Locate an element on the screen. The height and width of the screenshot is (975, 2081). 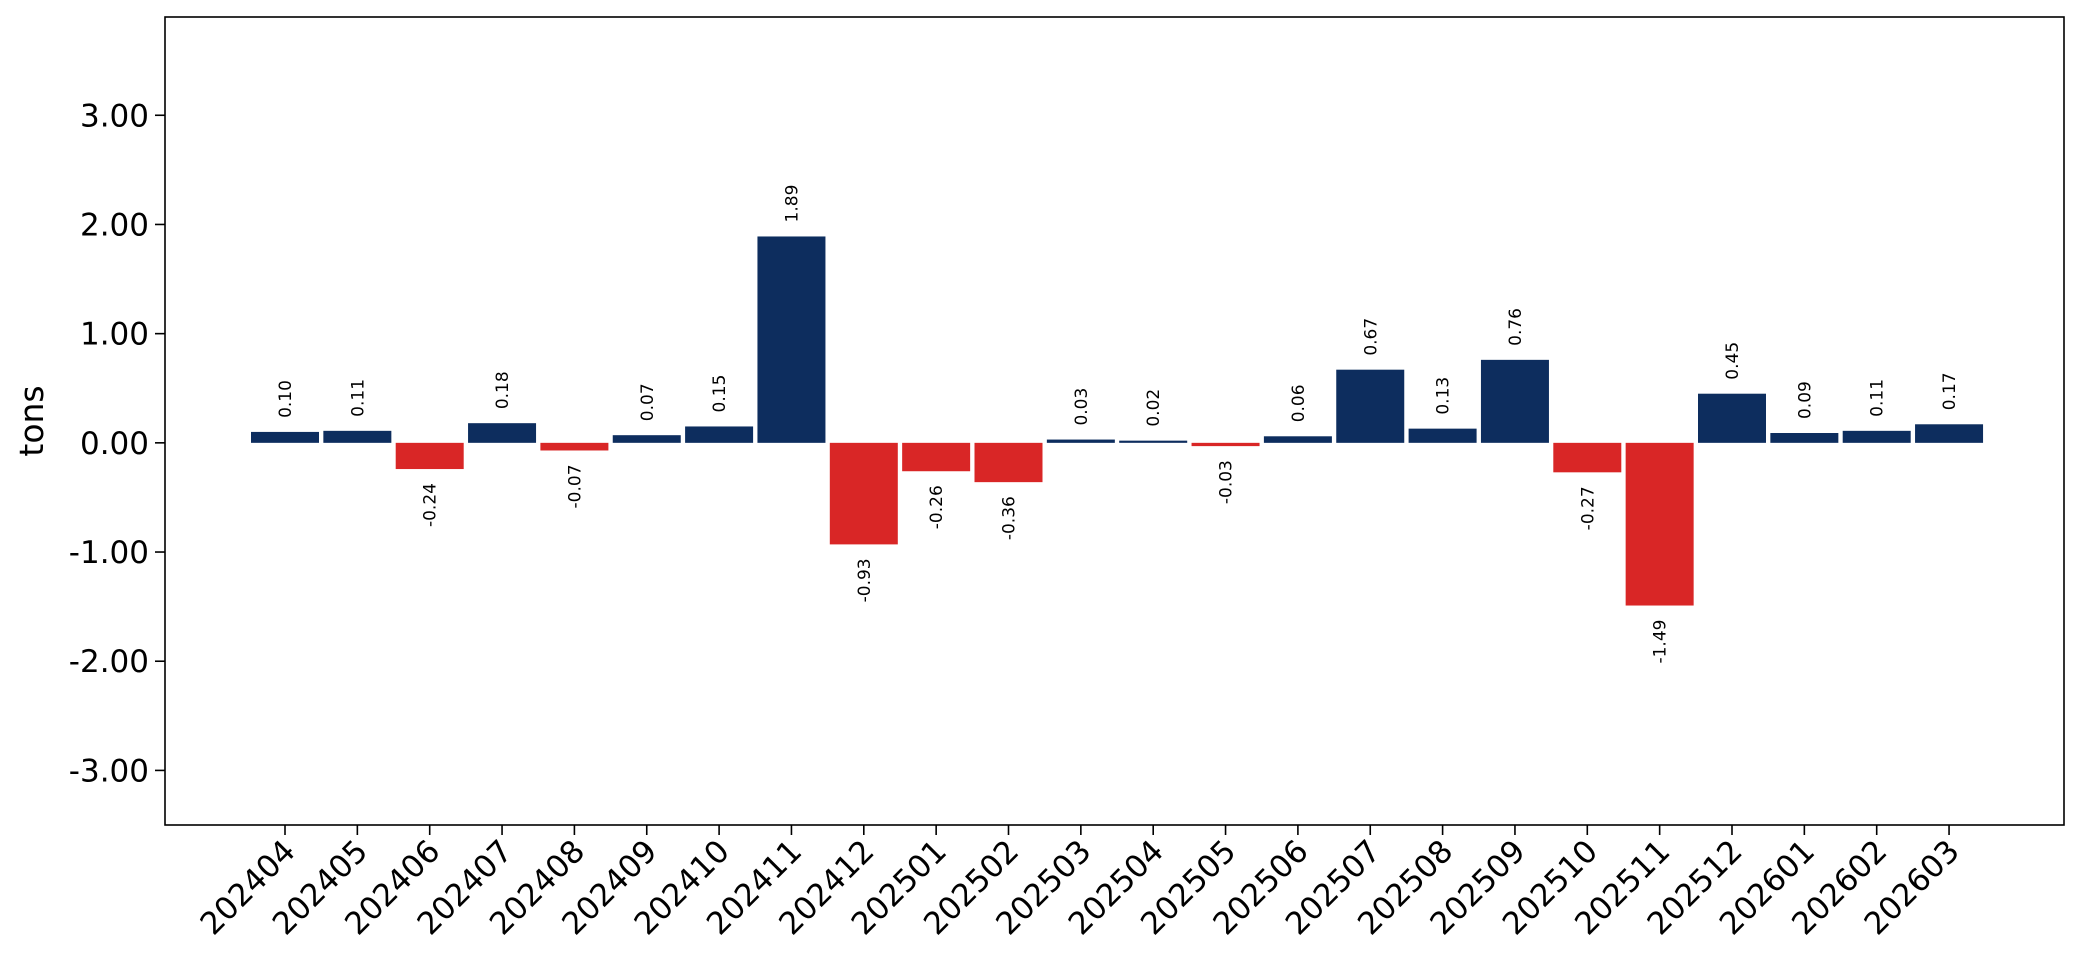
value-label-202407: 0.18 is located at coordinates (503, 390).